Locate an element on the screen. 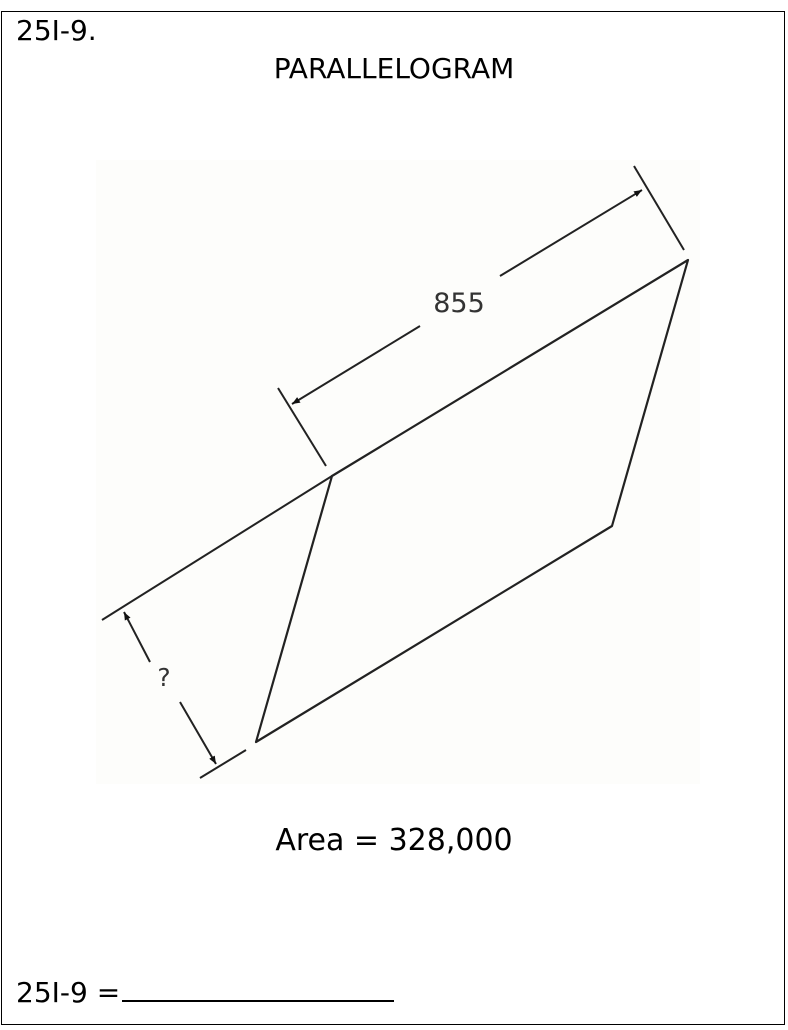 This screenshot has height=1030, width=788. answer-row: 25I-9 = is located at coordinates (205, 990).